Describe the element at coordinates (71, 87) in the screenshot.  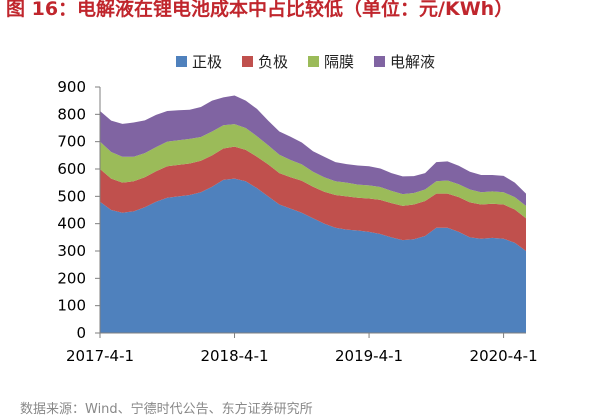
I see `y-tick-label: 900` at that location.